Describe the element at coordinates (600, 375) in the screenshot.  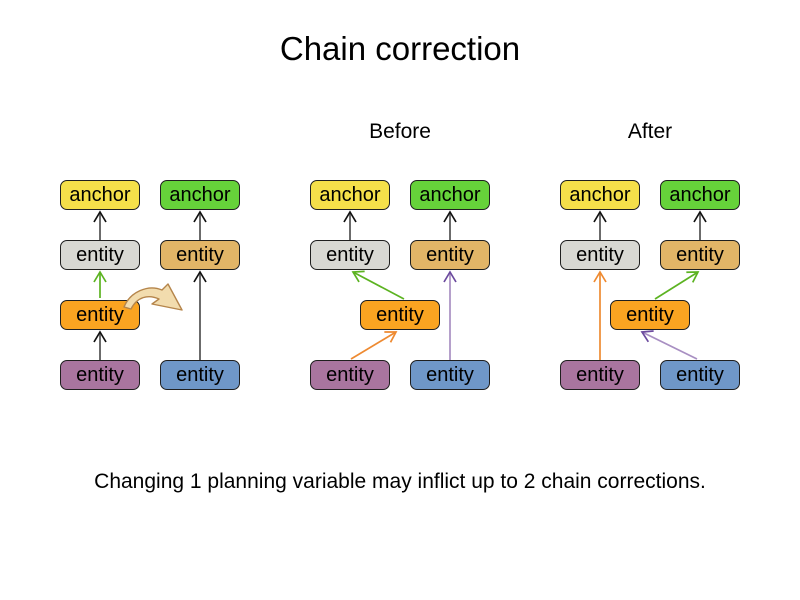
I see `after-entity-purple: entity` at that location.